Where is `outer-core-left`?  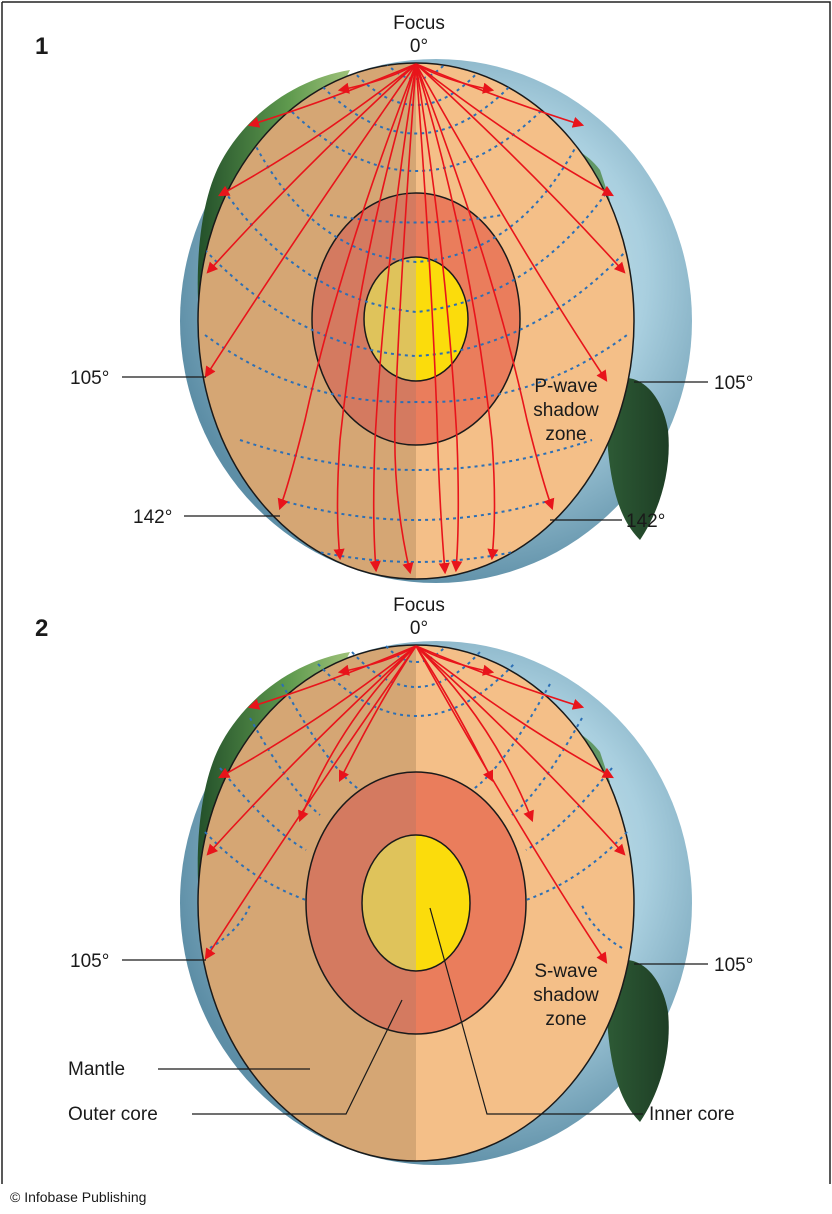 outer-core-left is located at coordinates (361, 903).